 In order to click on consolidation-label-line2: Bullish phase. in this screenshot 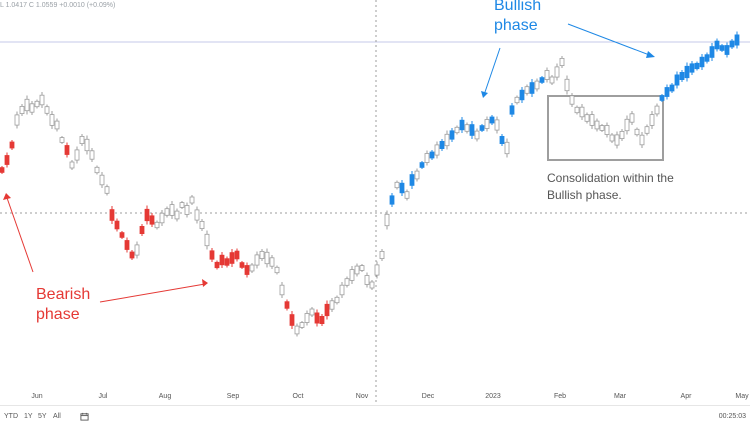, I will do `click(584, 195)`.